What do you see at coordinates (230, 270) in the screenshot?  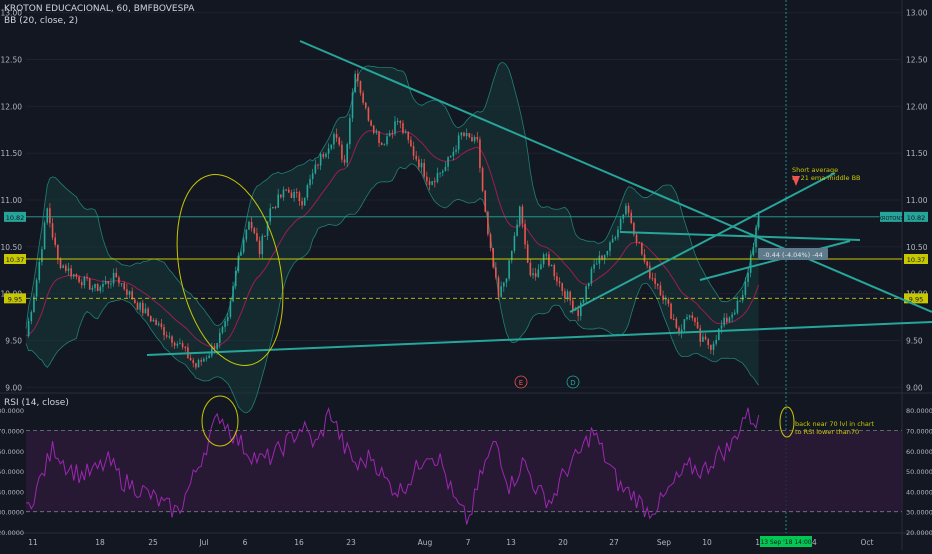 I see `highlight-ellipse` at bounding box center [230, 270].